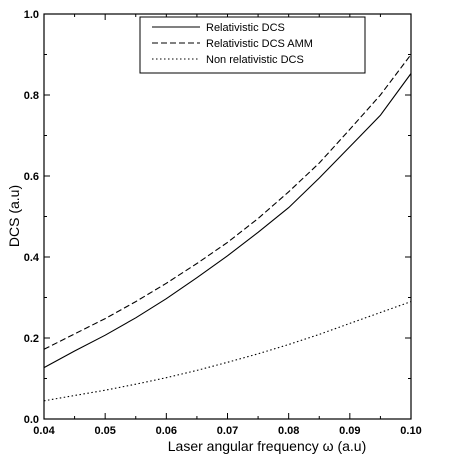  I want to click on x-tick-label: 0.06, so click(166, 431).